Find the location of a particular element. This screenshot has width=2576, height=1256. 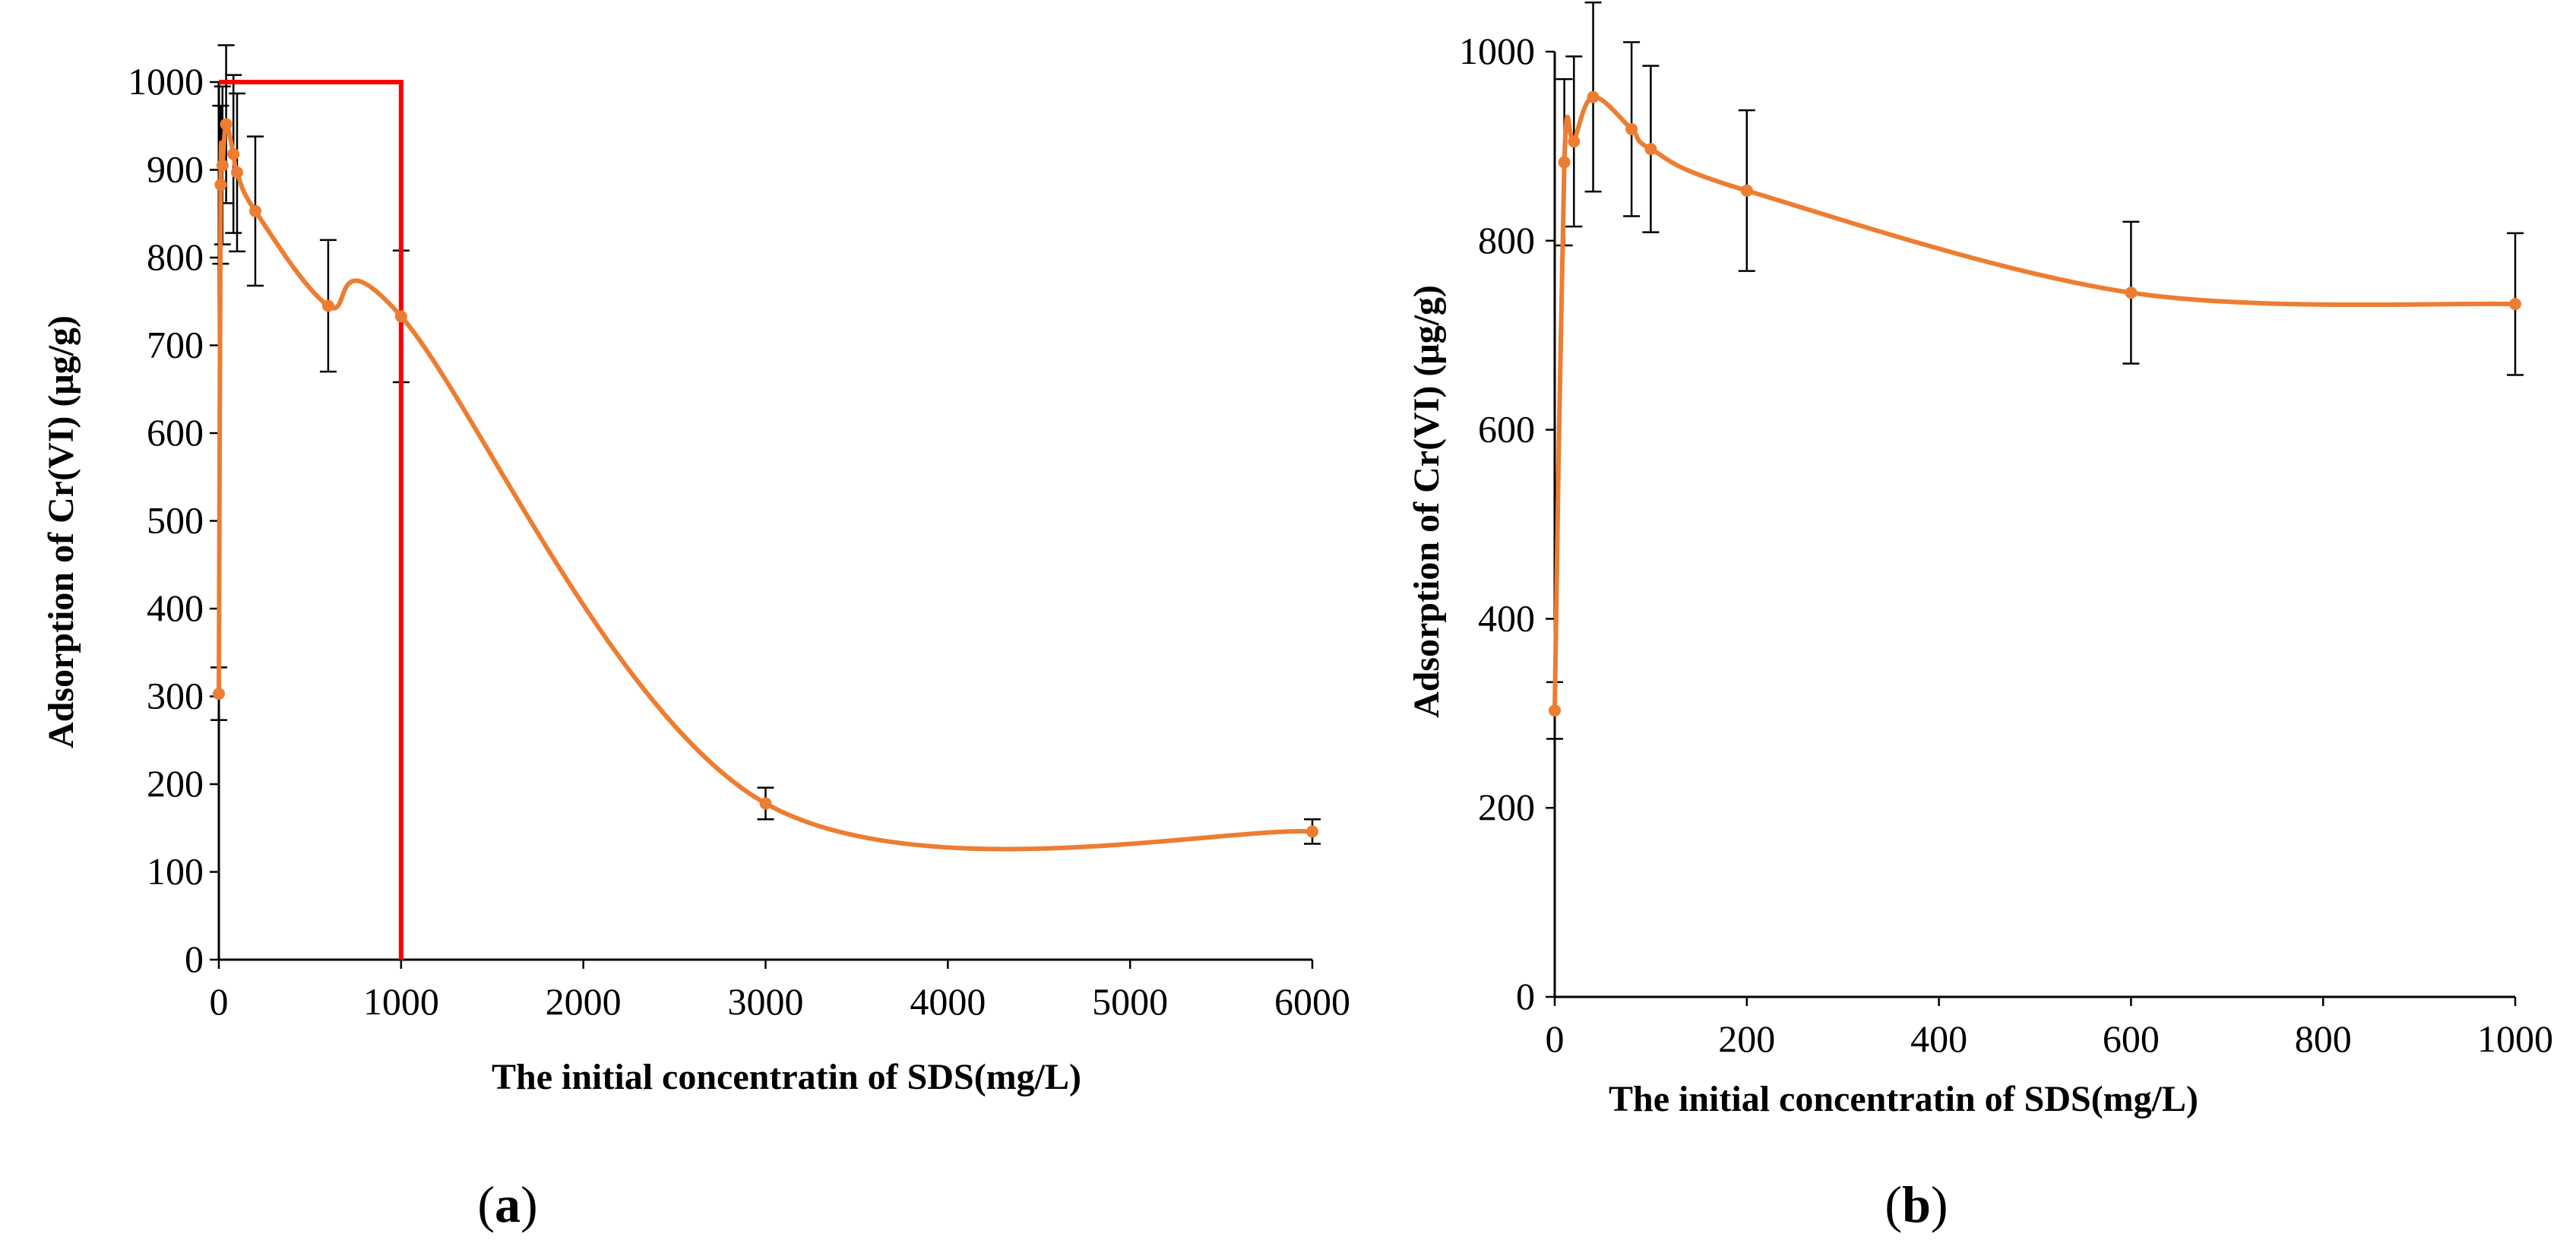

panel-a-y-tick-label: 300 is located at coordinates (175, 696).